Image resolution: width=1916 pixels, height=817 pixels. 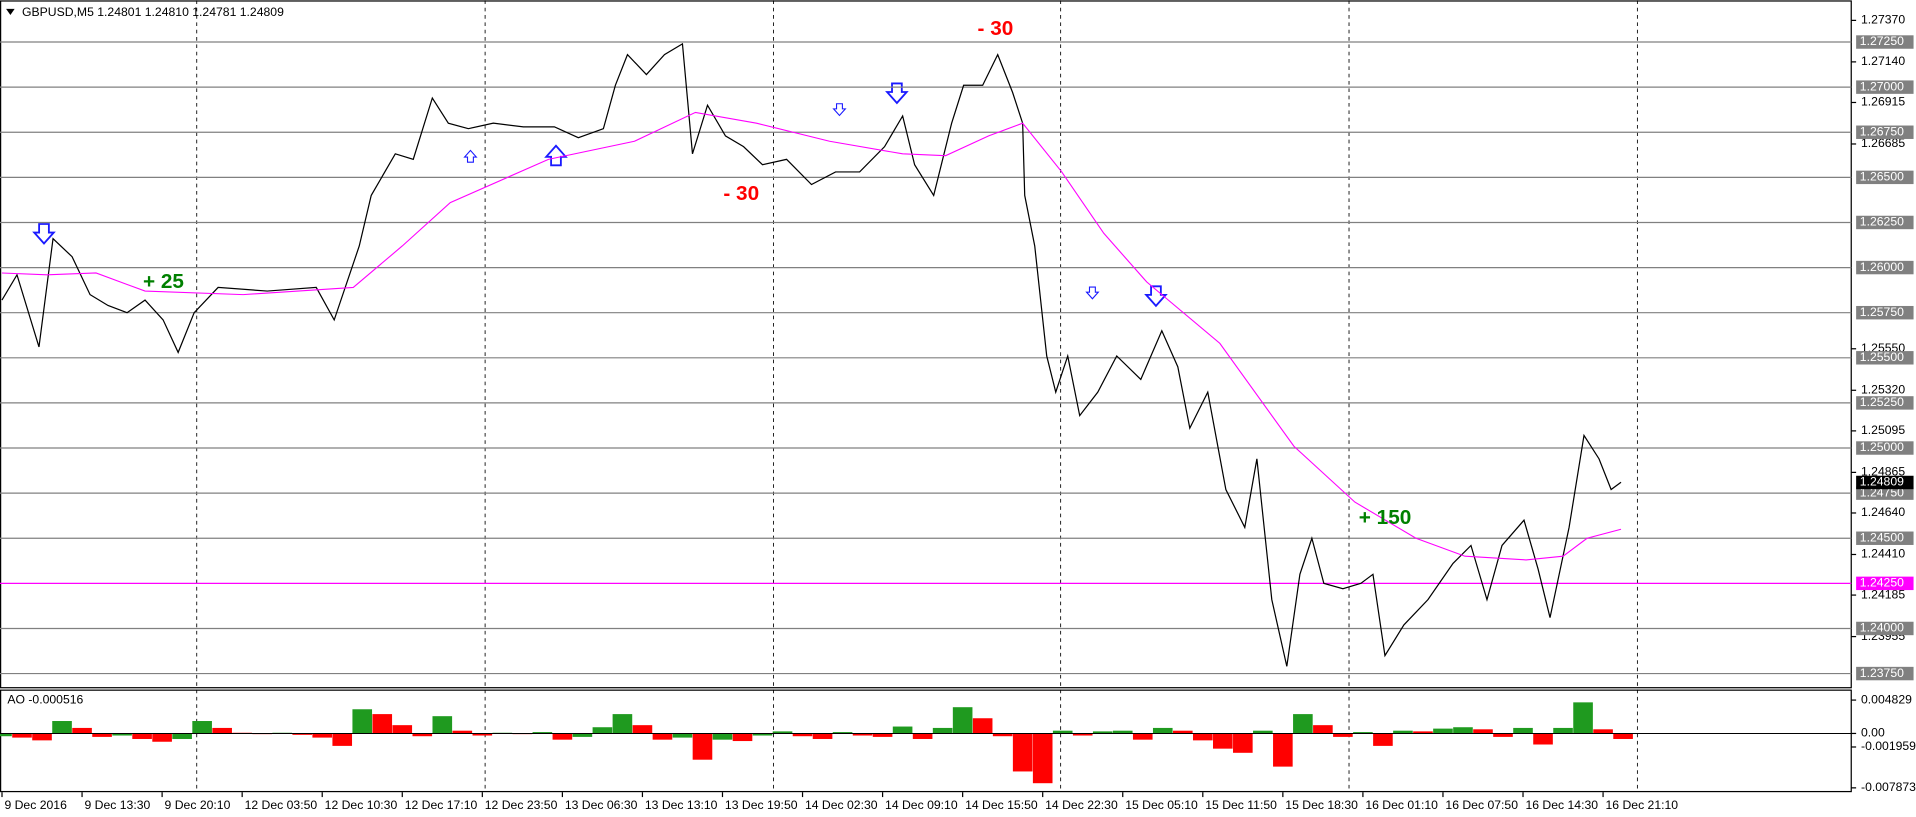 What do you see at coordinates (1882, 537) in the screenshot?
I see `level-label: 1.24500` at bounding box center [1882, 537].